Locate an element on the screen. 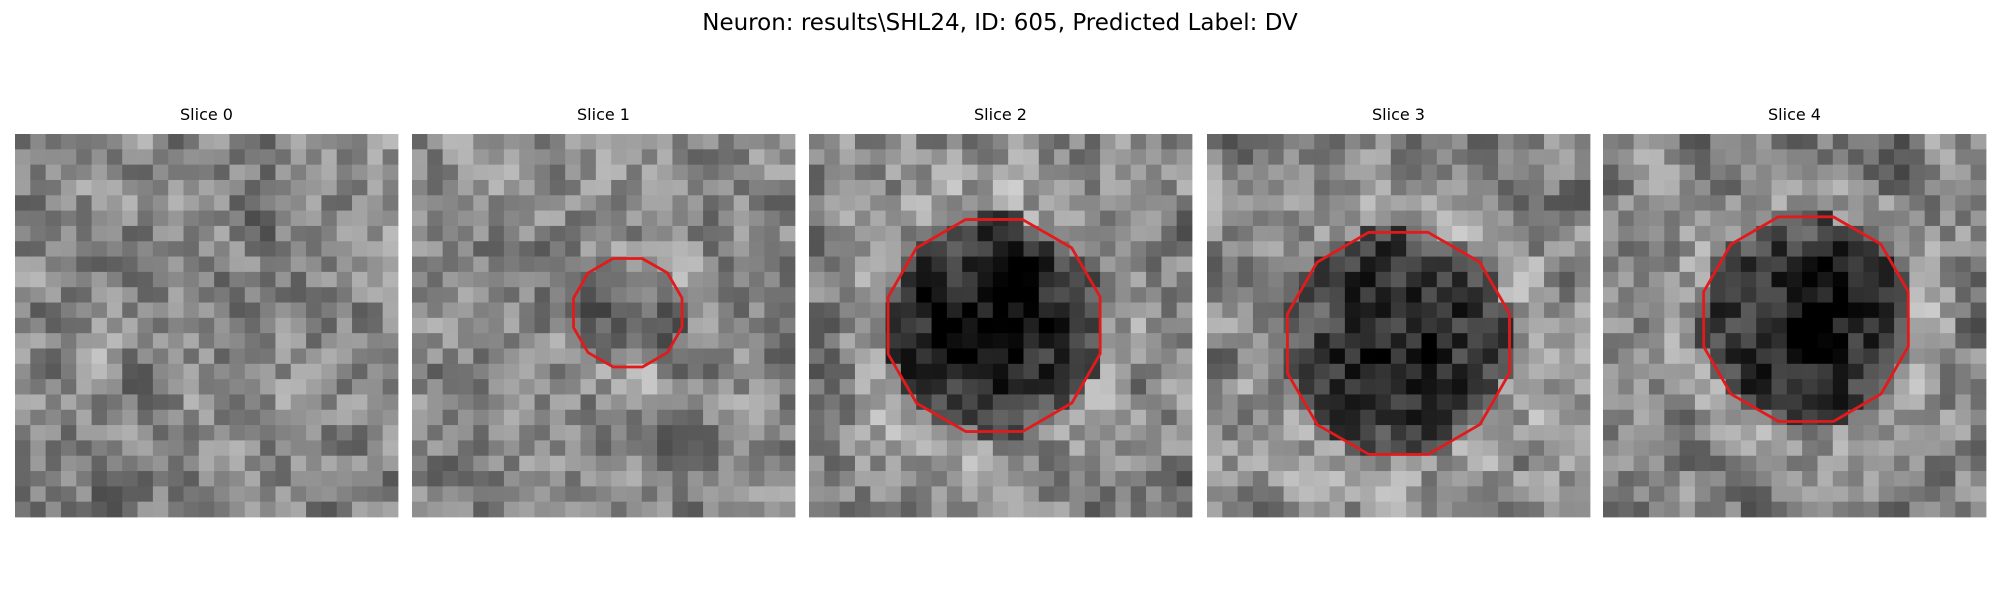 Image resolution: width=2000 pixels, height=600 pixels. slice-image is located at coordinates (207, 326).